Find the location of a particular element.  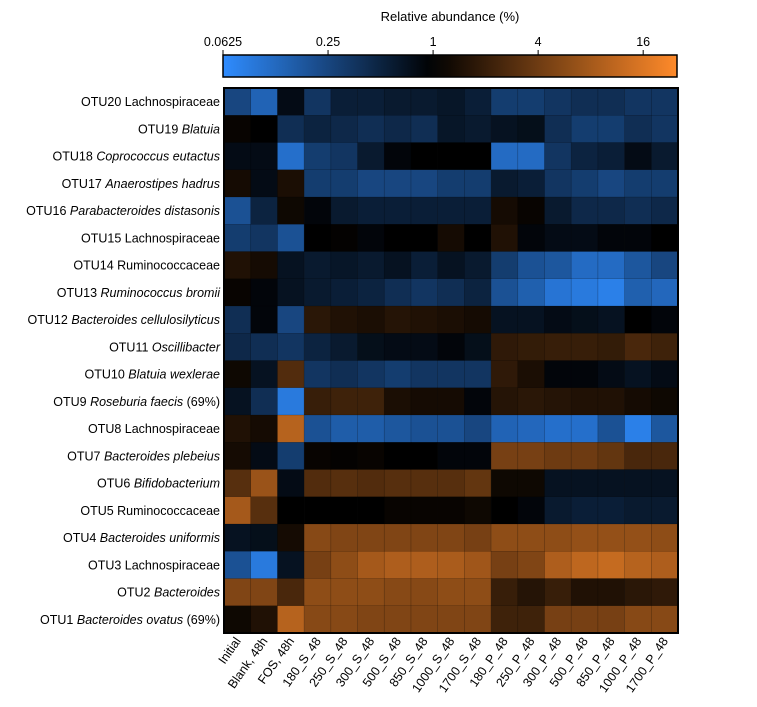

row-label: OTU8 Lachnospiraceae is located at coordinates (154, 429).